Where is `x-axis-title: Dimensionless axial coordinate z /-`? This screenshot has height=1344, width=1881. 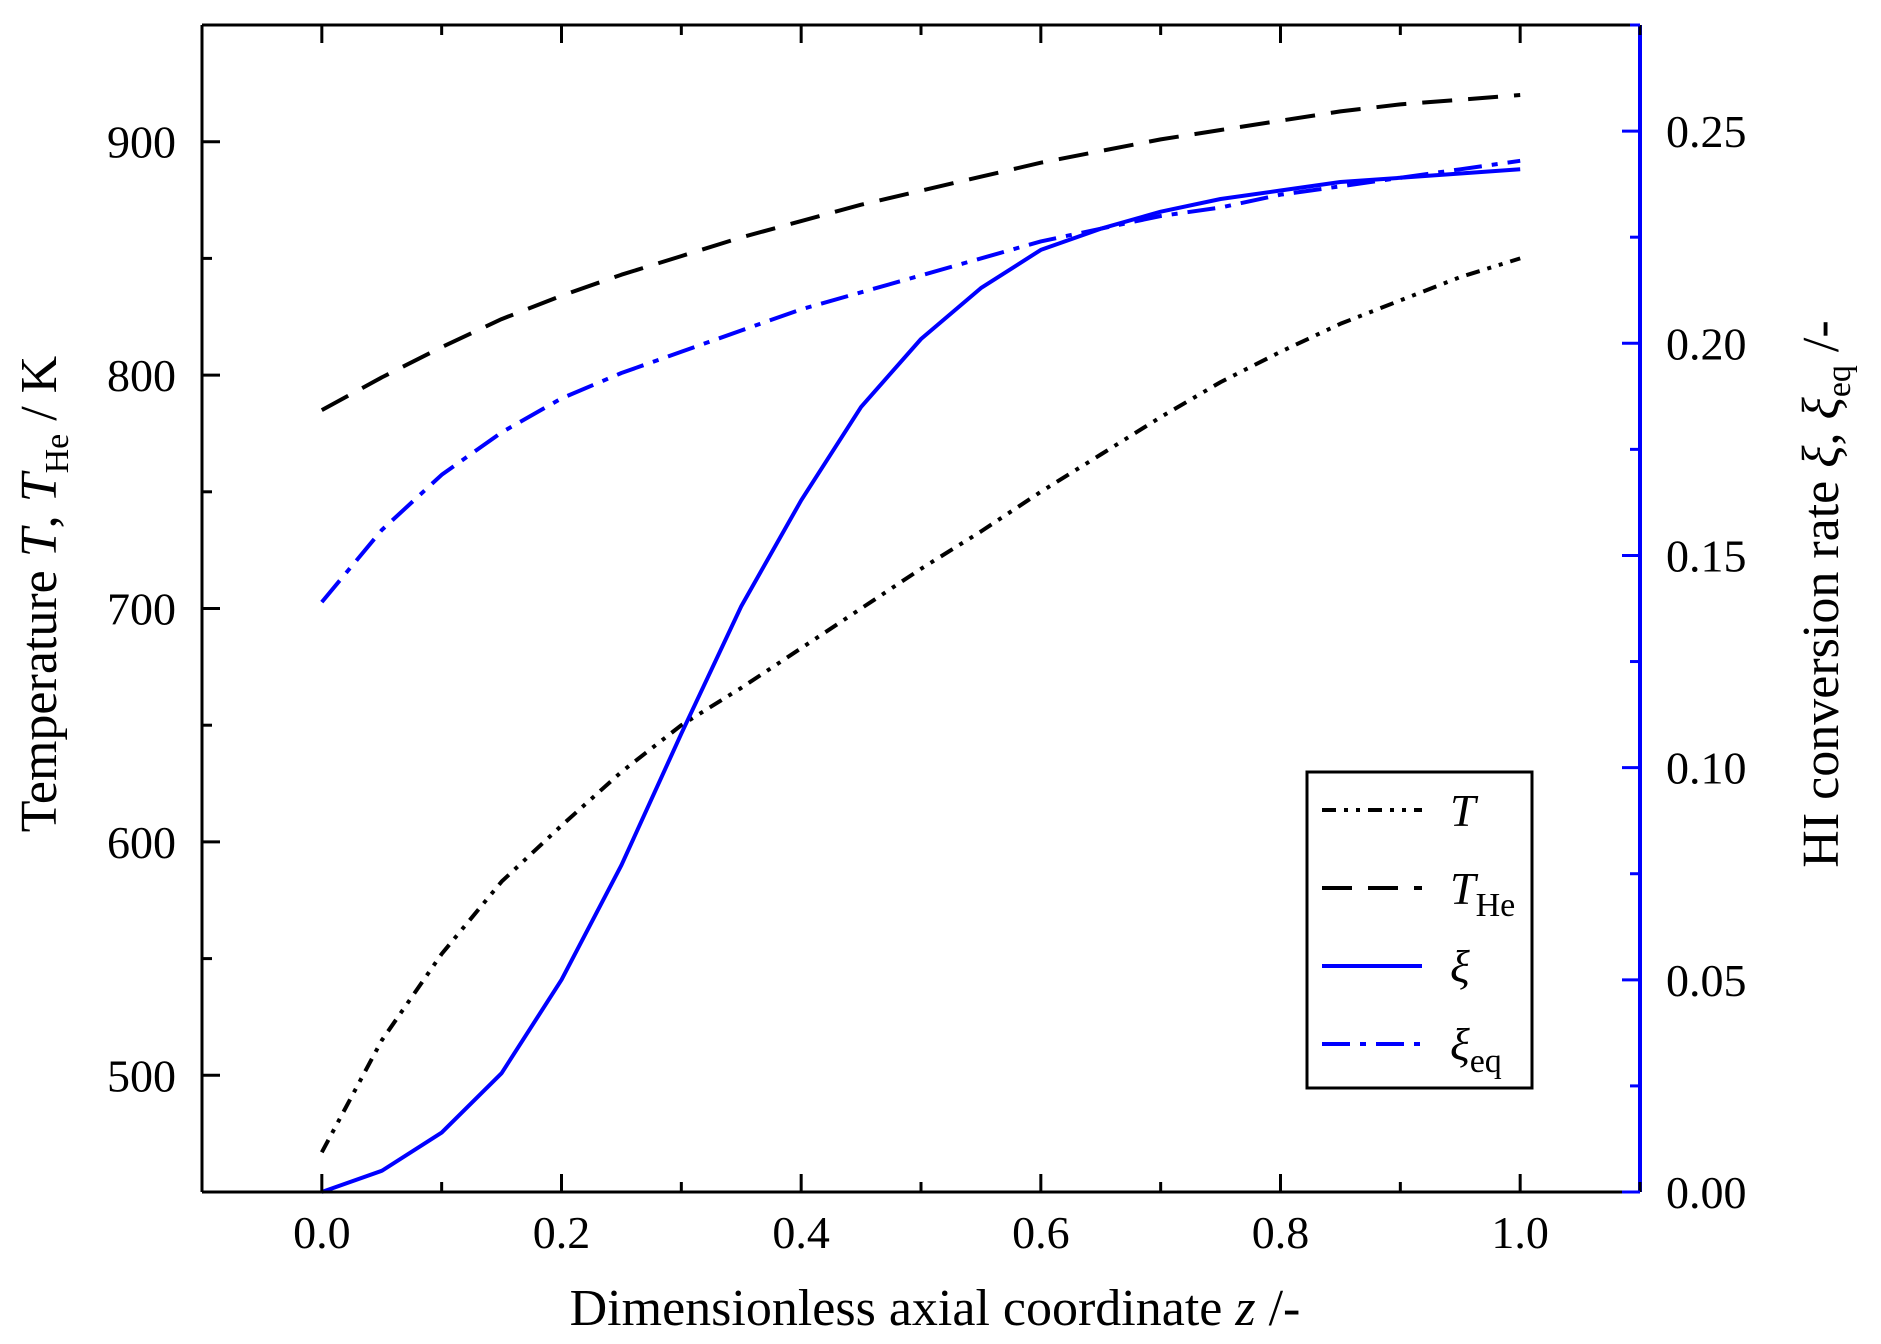
x-axis-title: Dimensionless axial coordinate z /- is located at coordinates (935, 1308).